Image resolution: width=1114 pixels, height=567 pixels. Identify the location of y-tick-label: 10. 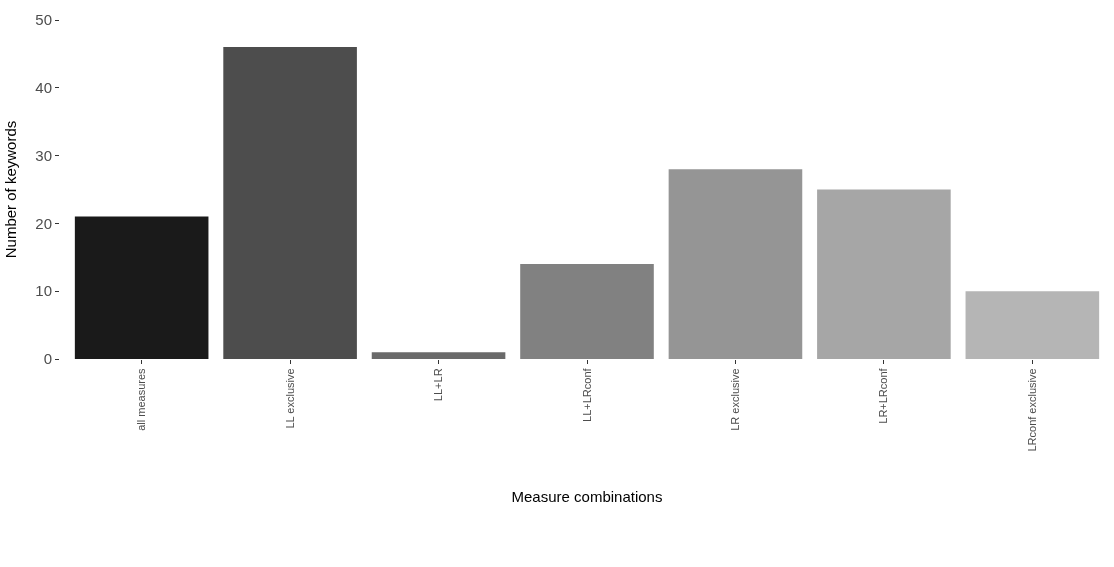
(43, 291).